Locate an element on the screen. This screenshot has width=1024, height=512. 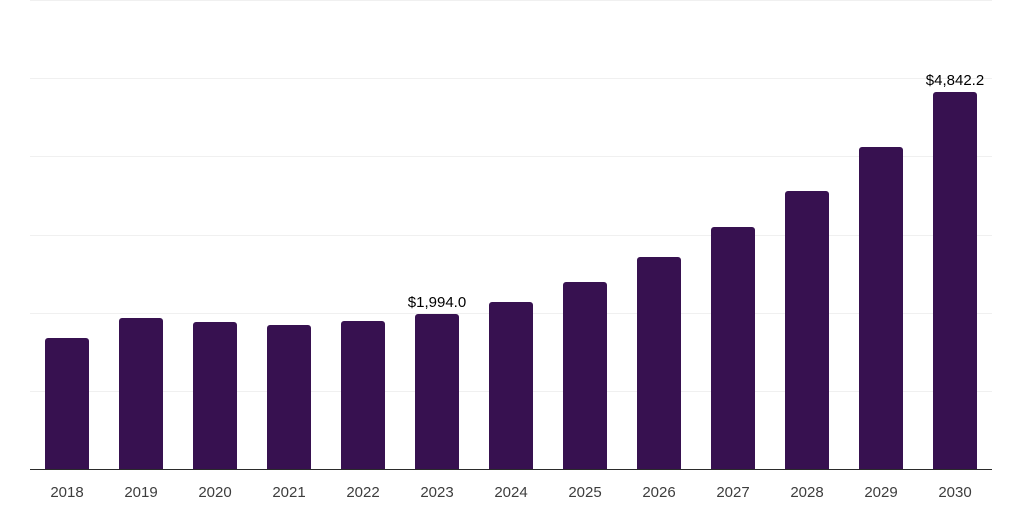
bar-cell-2030: $4,842.2 is located at coordinates (955, 235).